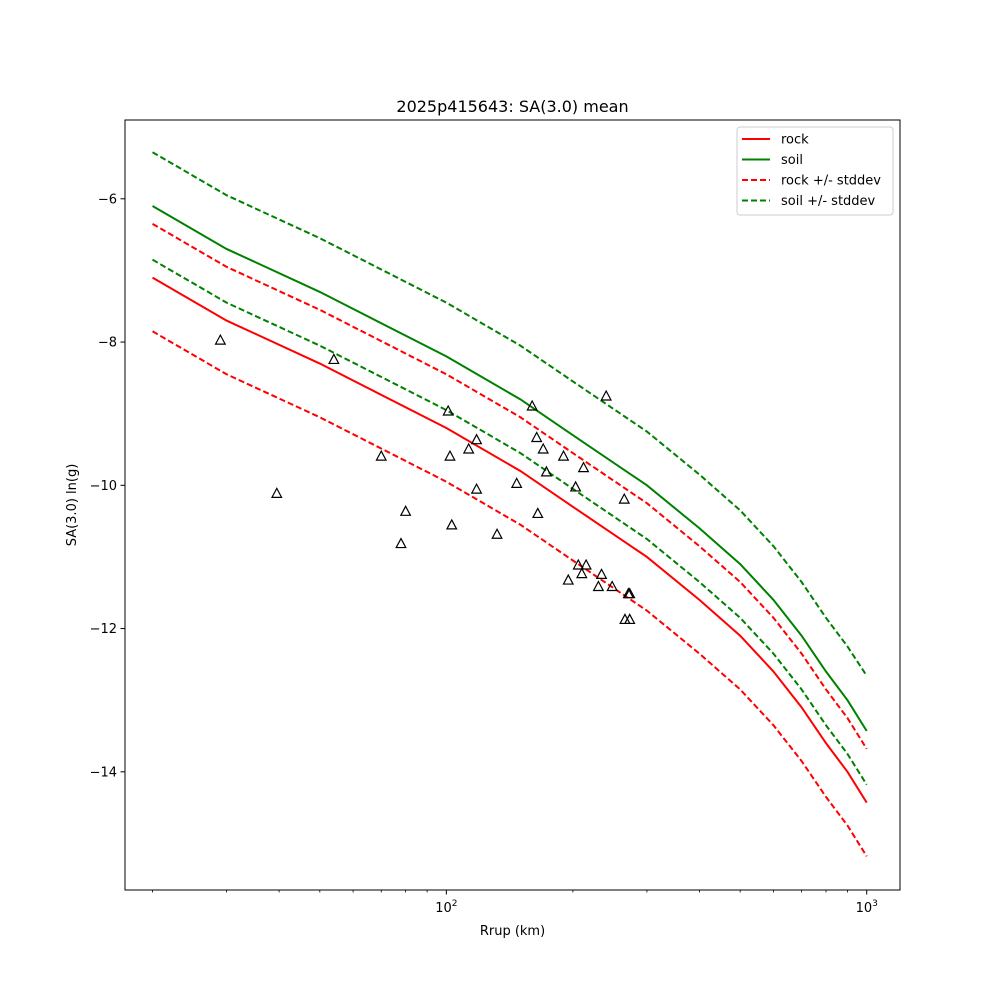  What do you see at coordinates (512, 931) in the screenshot?
I see `x-axis-title: Rrup (km)` at bounding box center [512, 931].